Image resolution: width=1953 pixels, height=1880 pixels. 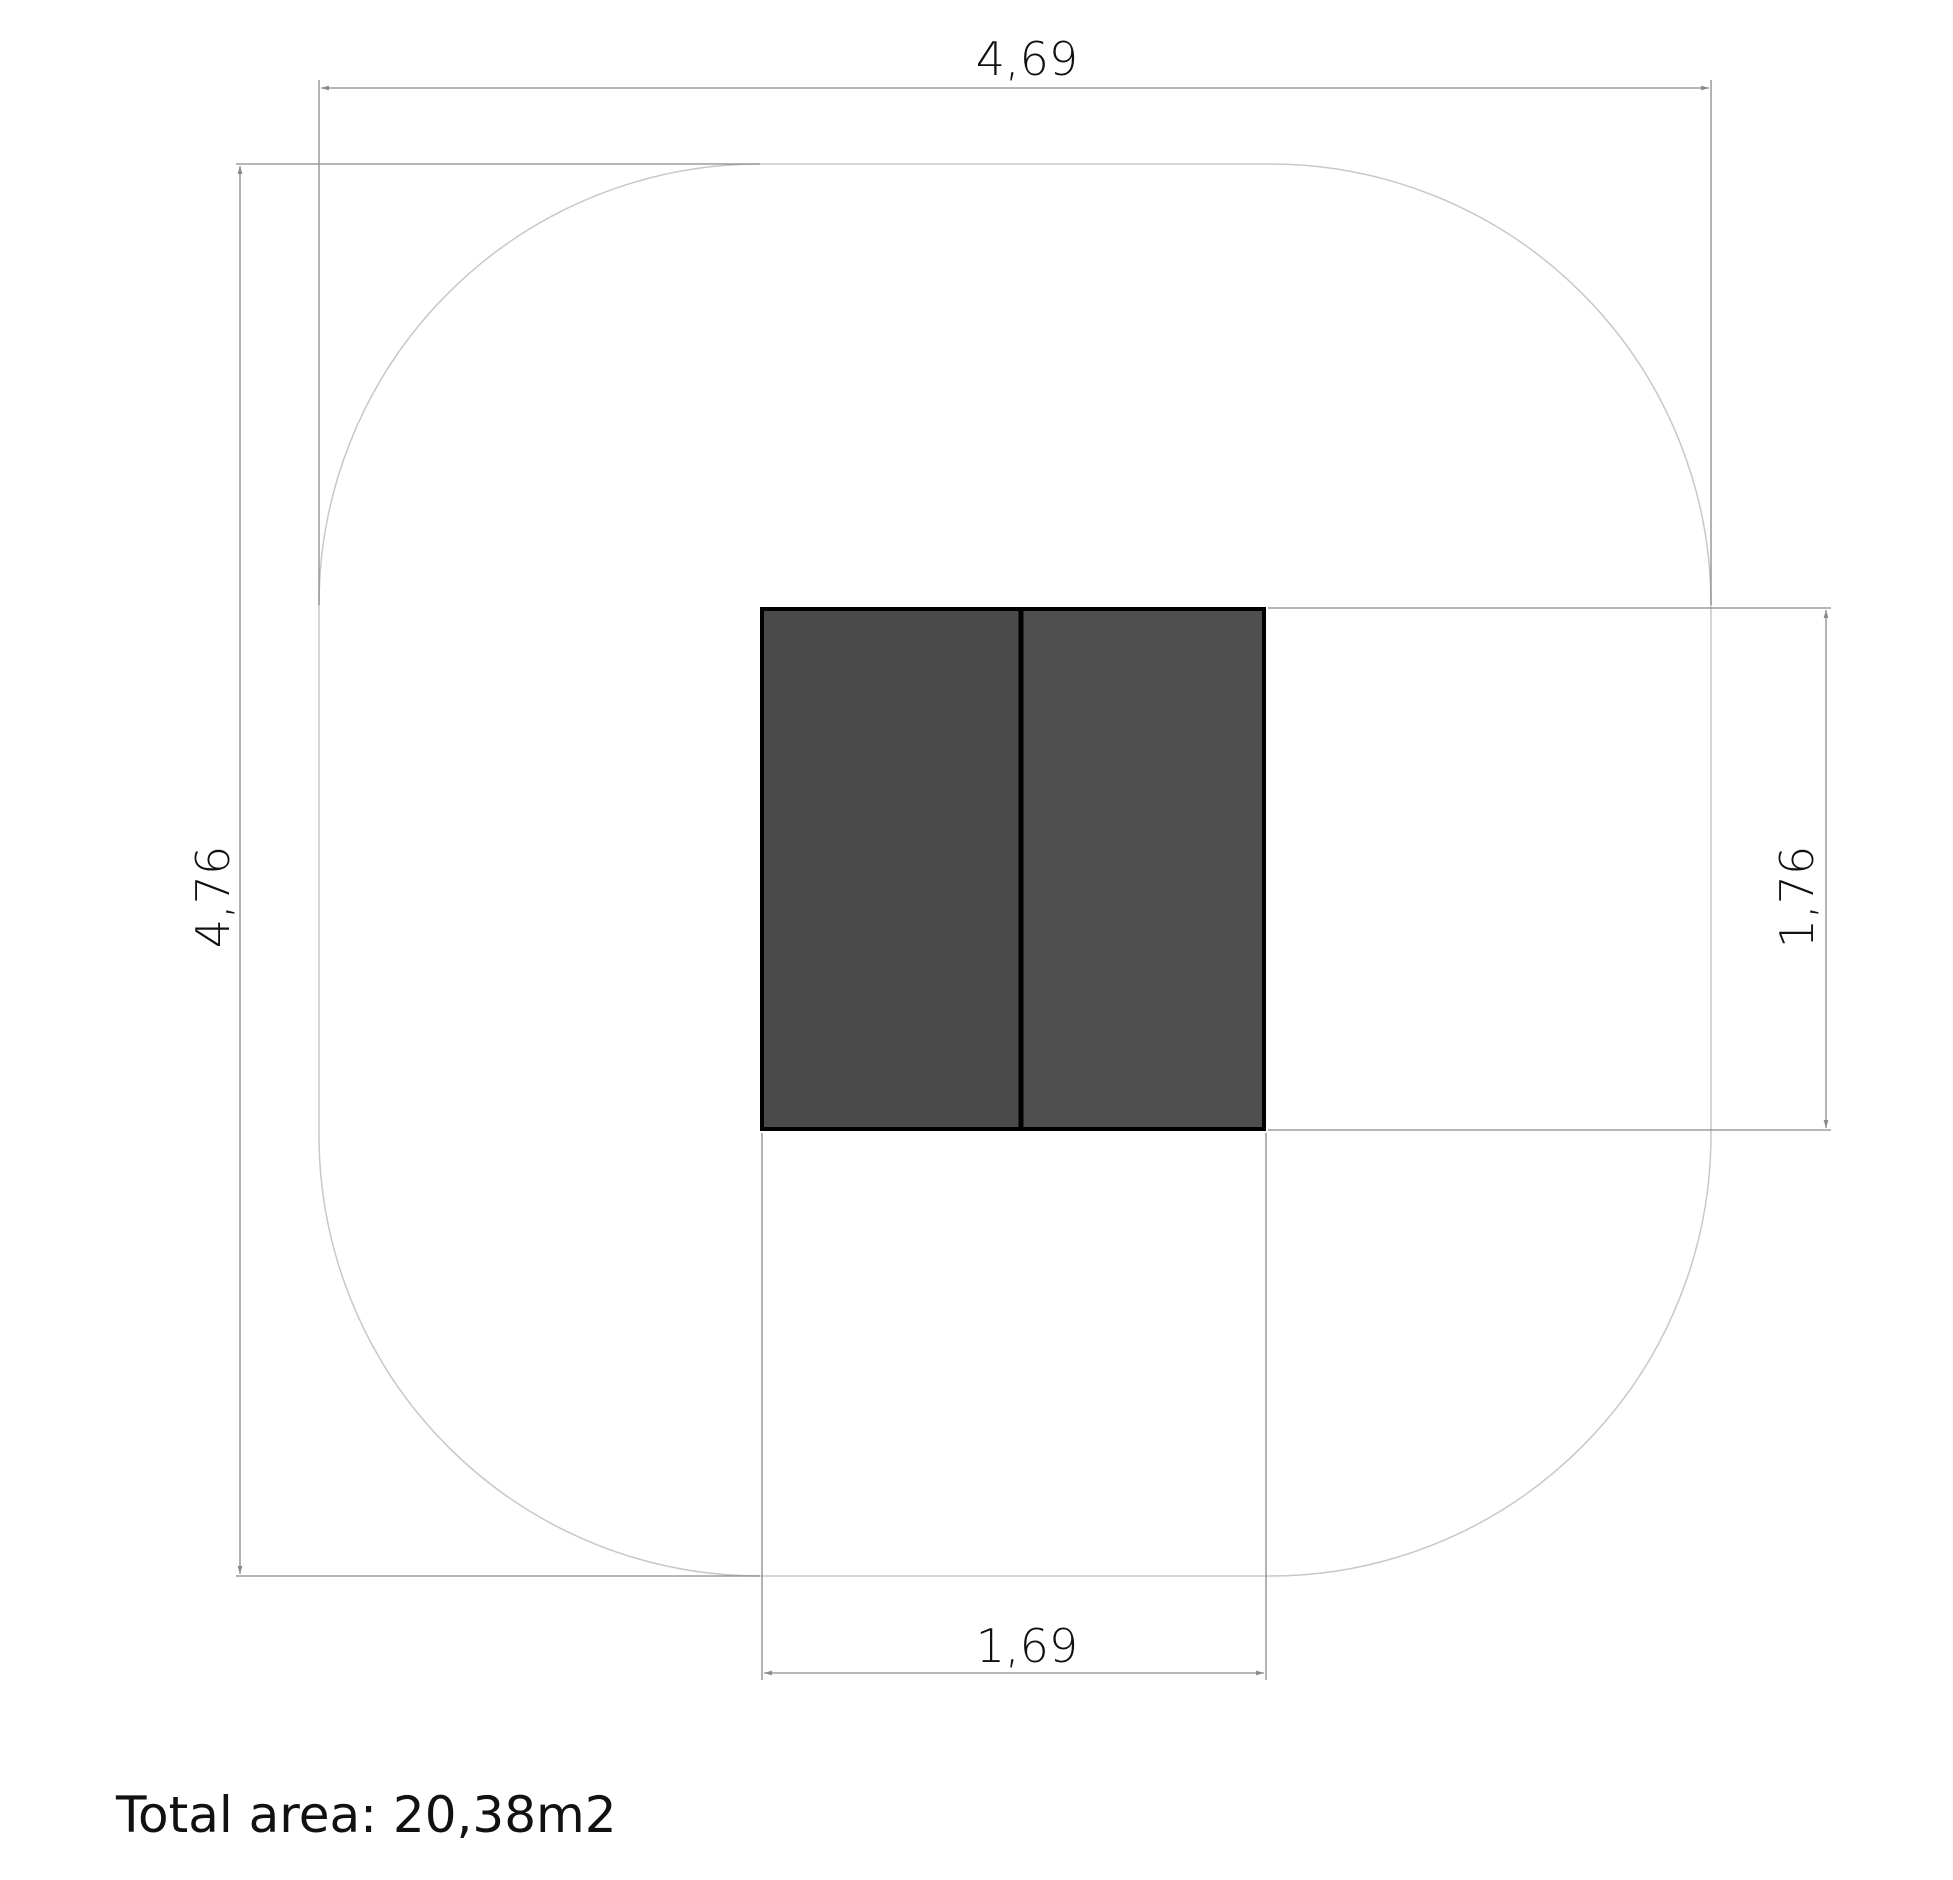 What do you see at coordinates (1027, 1646) in the screenshot?
I see `equipment-width-label: 1,69` at bounding box center [1027, 1646].